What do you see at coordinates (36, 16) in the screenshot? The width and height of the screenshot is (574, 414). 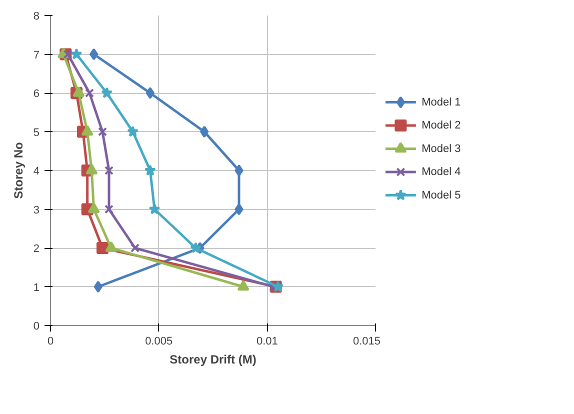 I see `y-tick-label: 8` at bounding box center [36, 16].